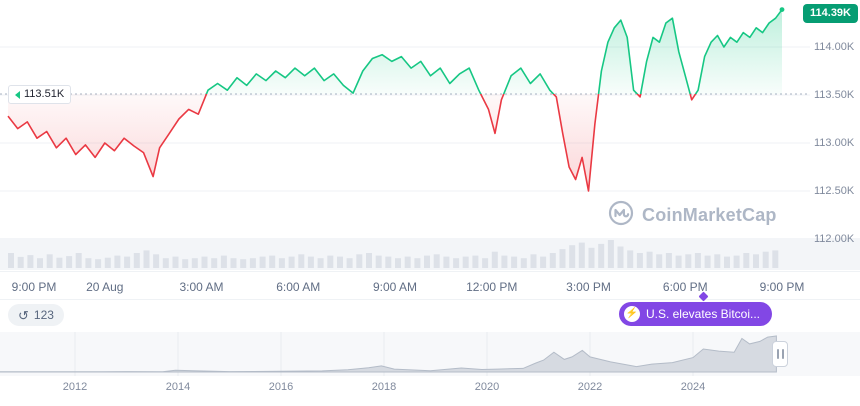 The image size is (860, 406). Describe the element at coordinates (834, 95) in the screenshot. I see `y-axis-label: 113.50K` at that location.